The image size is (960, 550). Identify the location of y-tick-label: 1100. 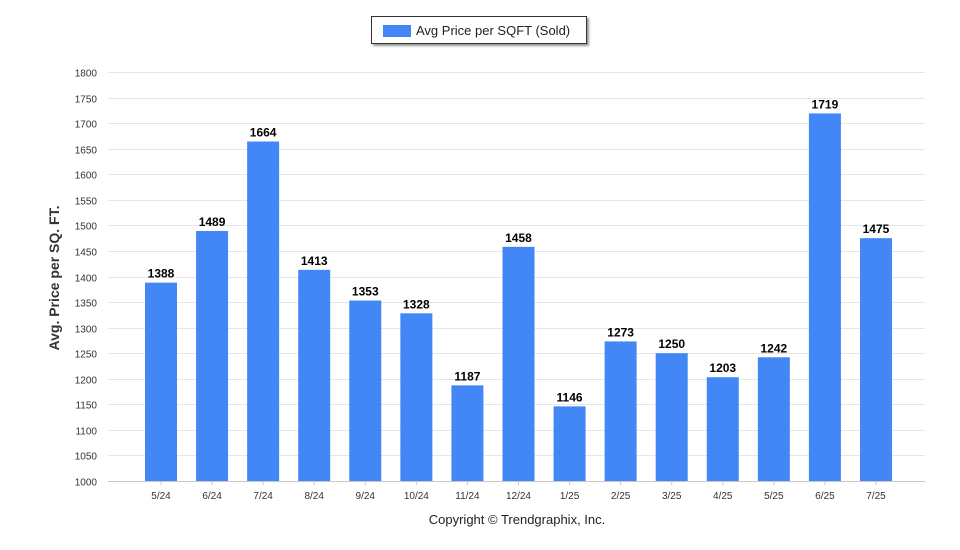
(86, 432).